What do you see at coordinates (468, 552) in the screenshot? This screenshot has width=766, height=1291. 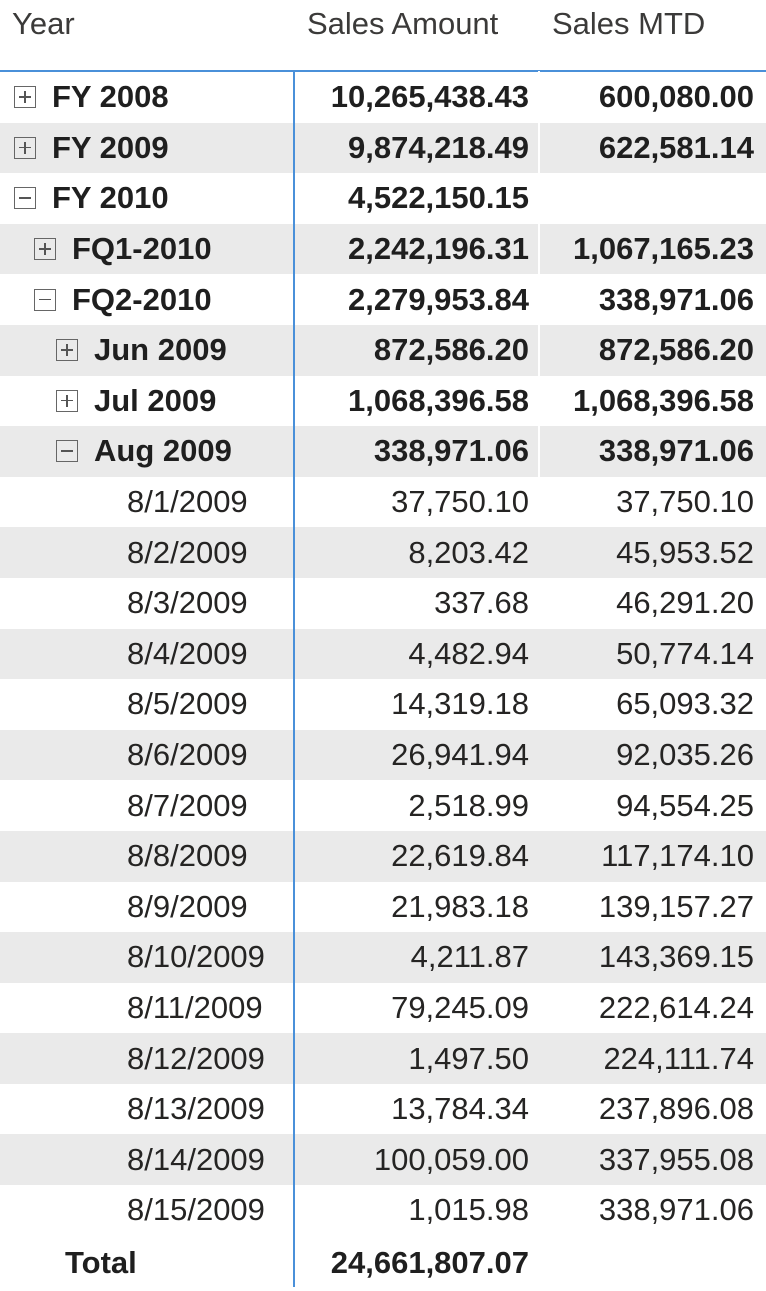 I see `sales-amount-cell: 8,203.42` at bounding box center [468, 552].